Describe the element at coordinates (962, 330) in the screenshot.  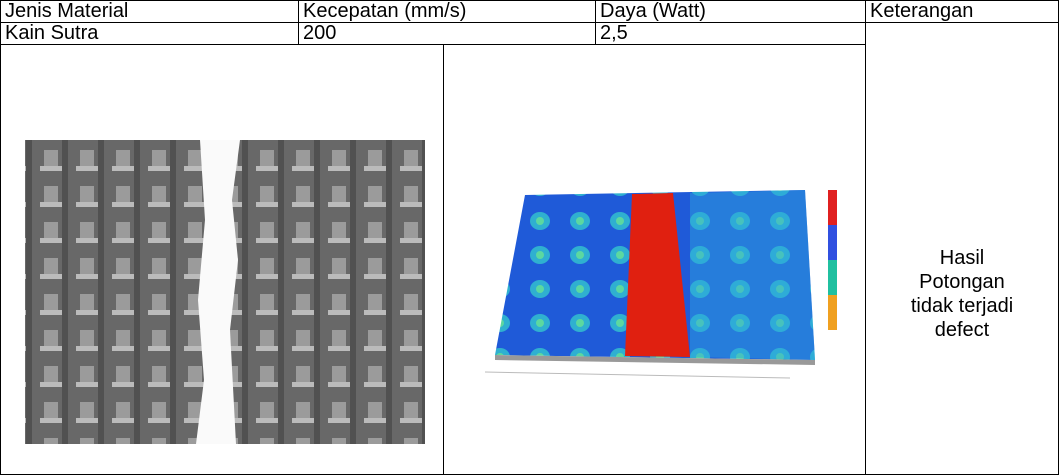
I see `description-line: defect` at that location.